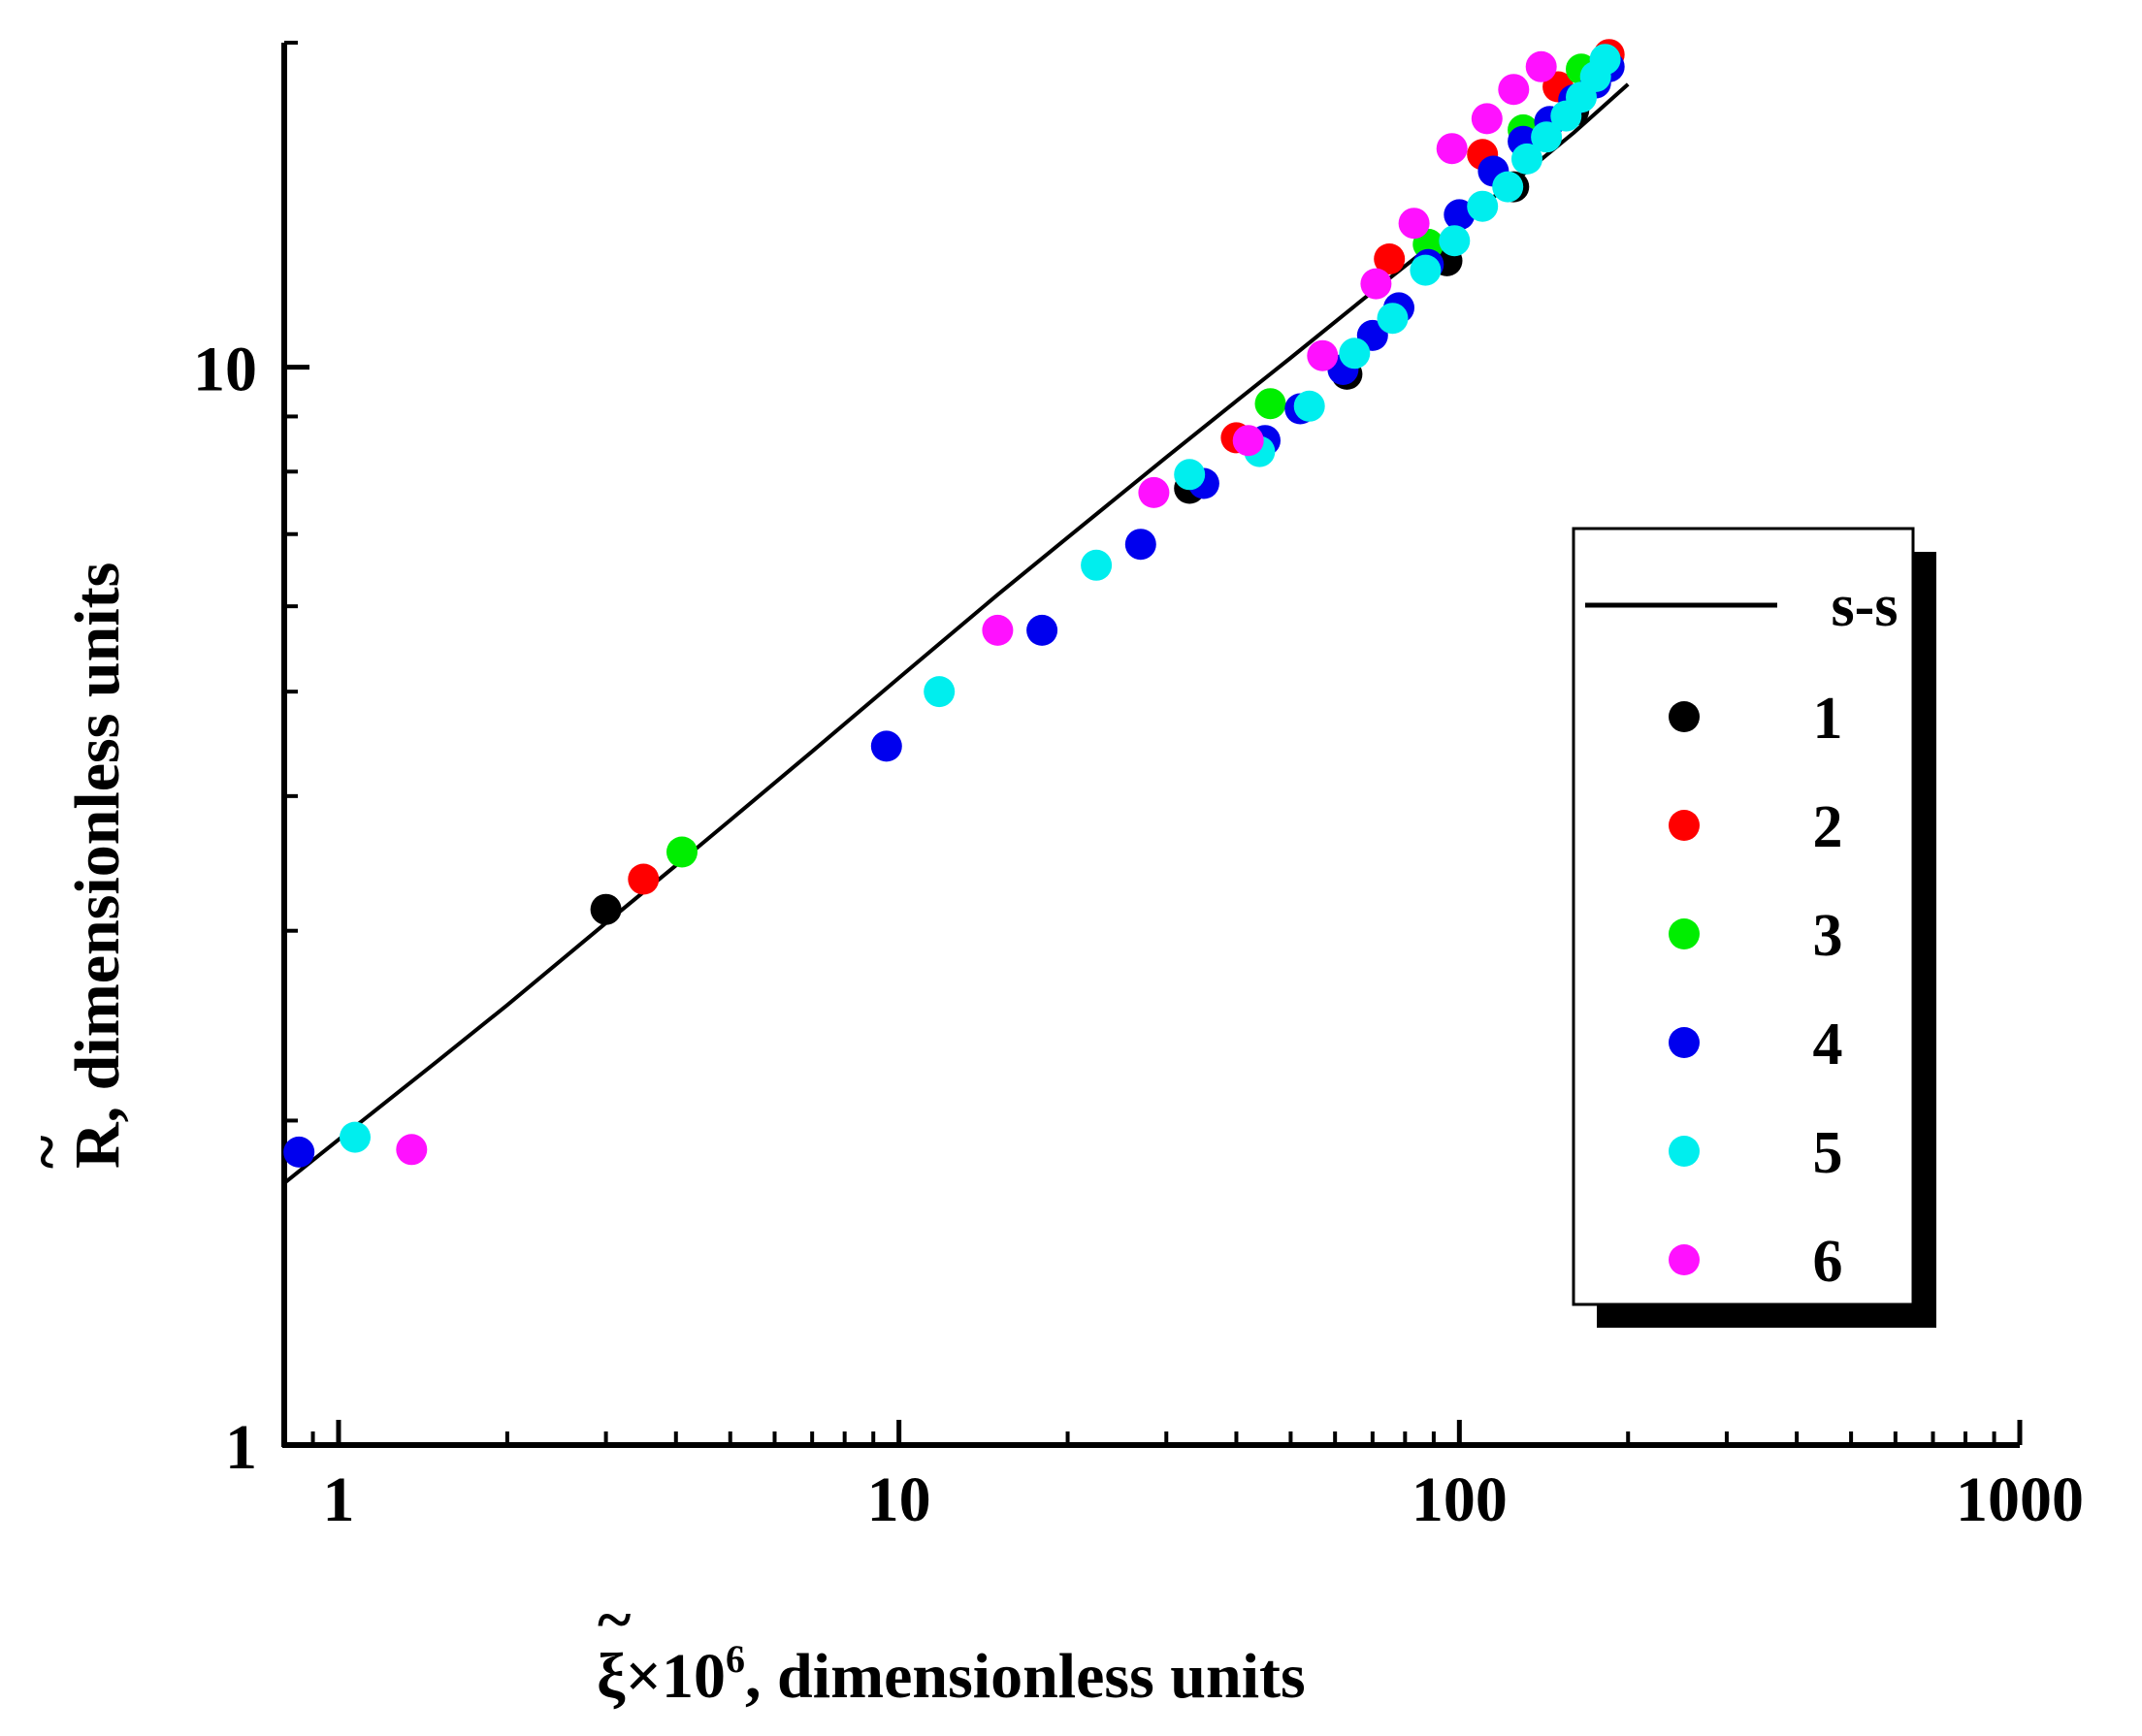 The height and width of the screenshot is (1736, 2142). I want to click on y-axis-units: , dimensionless units, so click(97, 843).